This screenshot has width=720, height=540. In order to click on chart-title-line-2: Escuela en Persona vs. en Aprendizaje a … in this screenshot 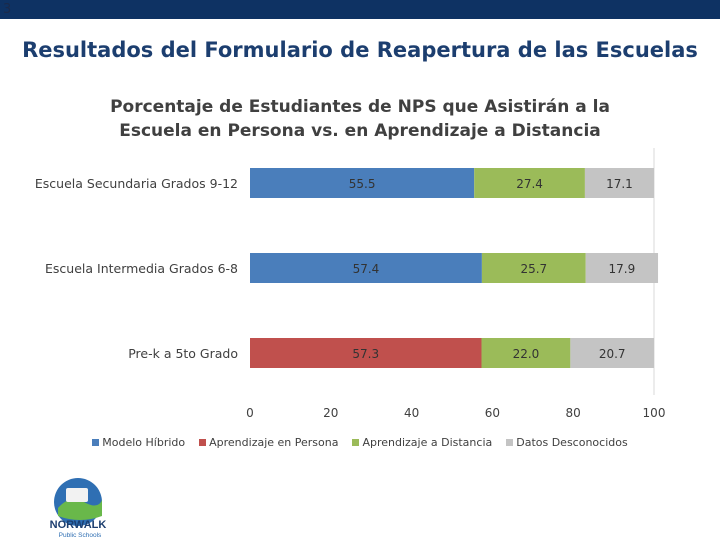, I will do `click(360, 131)`.